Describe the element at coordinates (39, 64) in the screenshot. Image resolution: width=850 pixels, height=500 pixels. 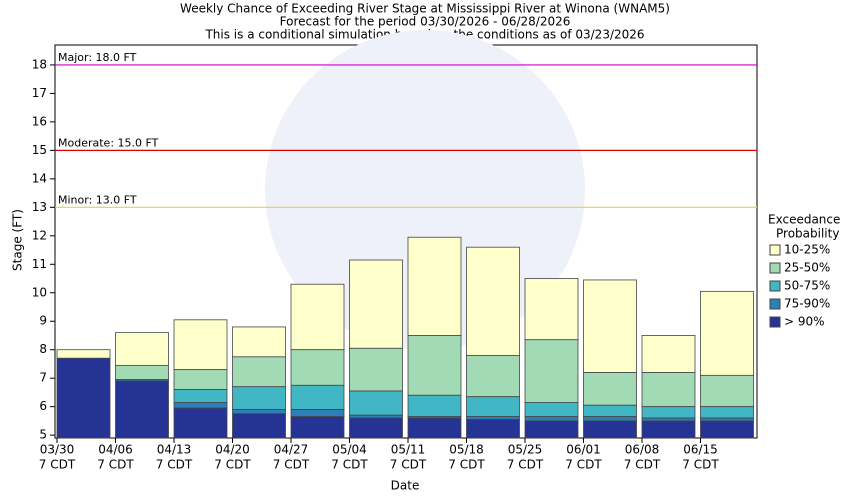
I see `y-tick-label: 18` at that location.